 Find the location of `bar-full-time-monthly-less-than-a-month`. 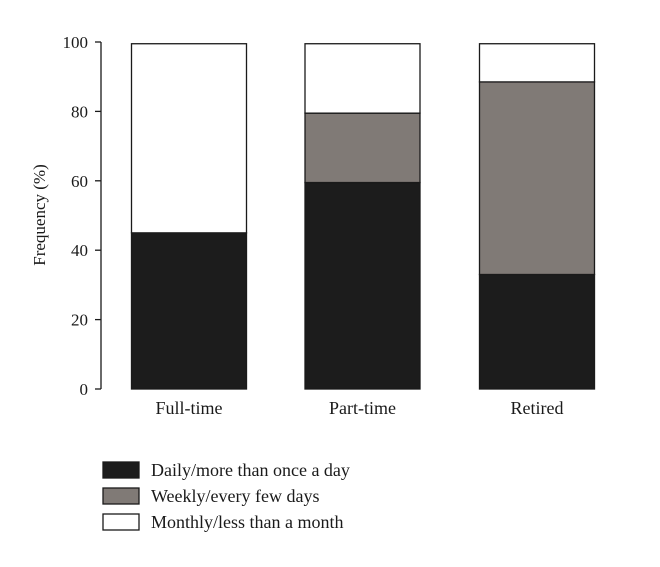

bar-full-time-monthly-less-than-a-month is located at coordinates (189, 138).